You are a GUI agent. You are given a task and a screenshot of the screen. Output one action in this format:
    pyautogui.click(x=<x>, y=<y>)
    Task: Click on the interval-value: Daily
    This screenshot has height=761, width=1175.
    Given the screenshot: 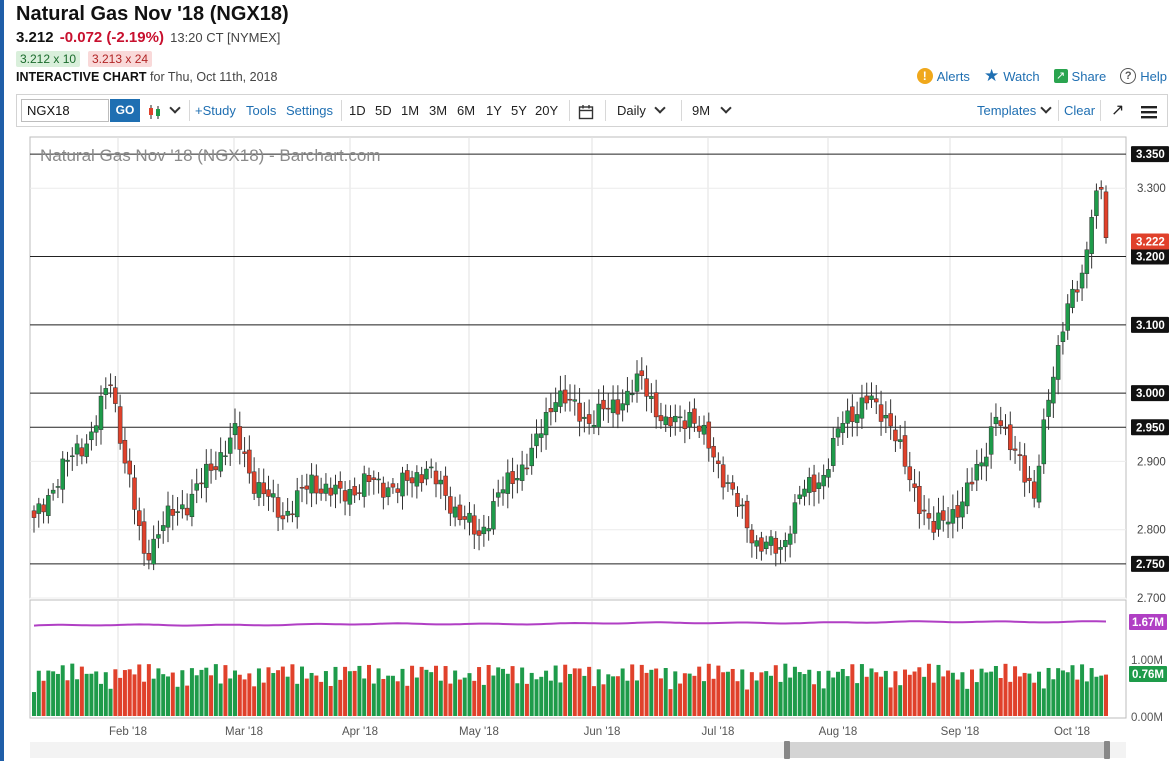 What is the action you would take?
    pyautogui.click(x=631, y=110)
    